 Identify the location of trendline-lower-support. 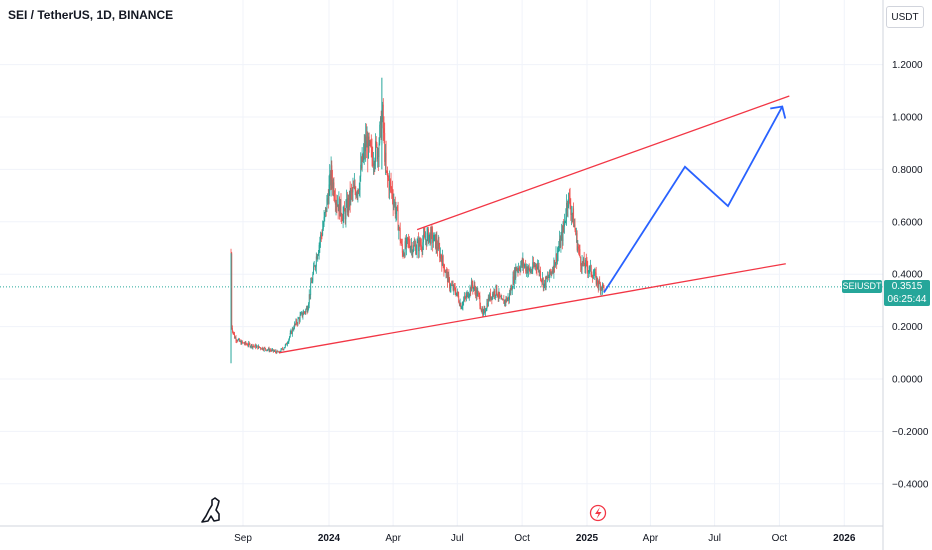
(532, 308).